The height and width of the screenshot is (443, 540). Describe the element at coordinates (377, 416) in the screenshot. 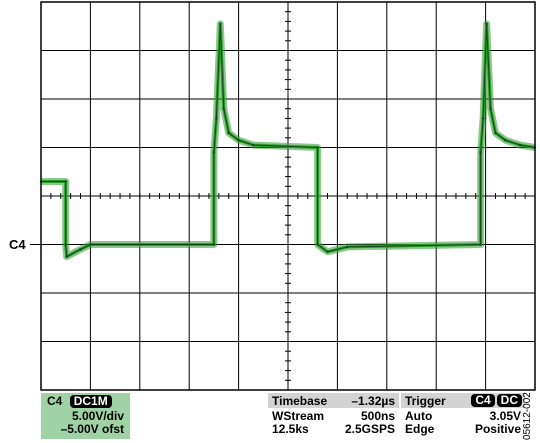

I see `time-per-div: 500ns` at that location.